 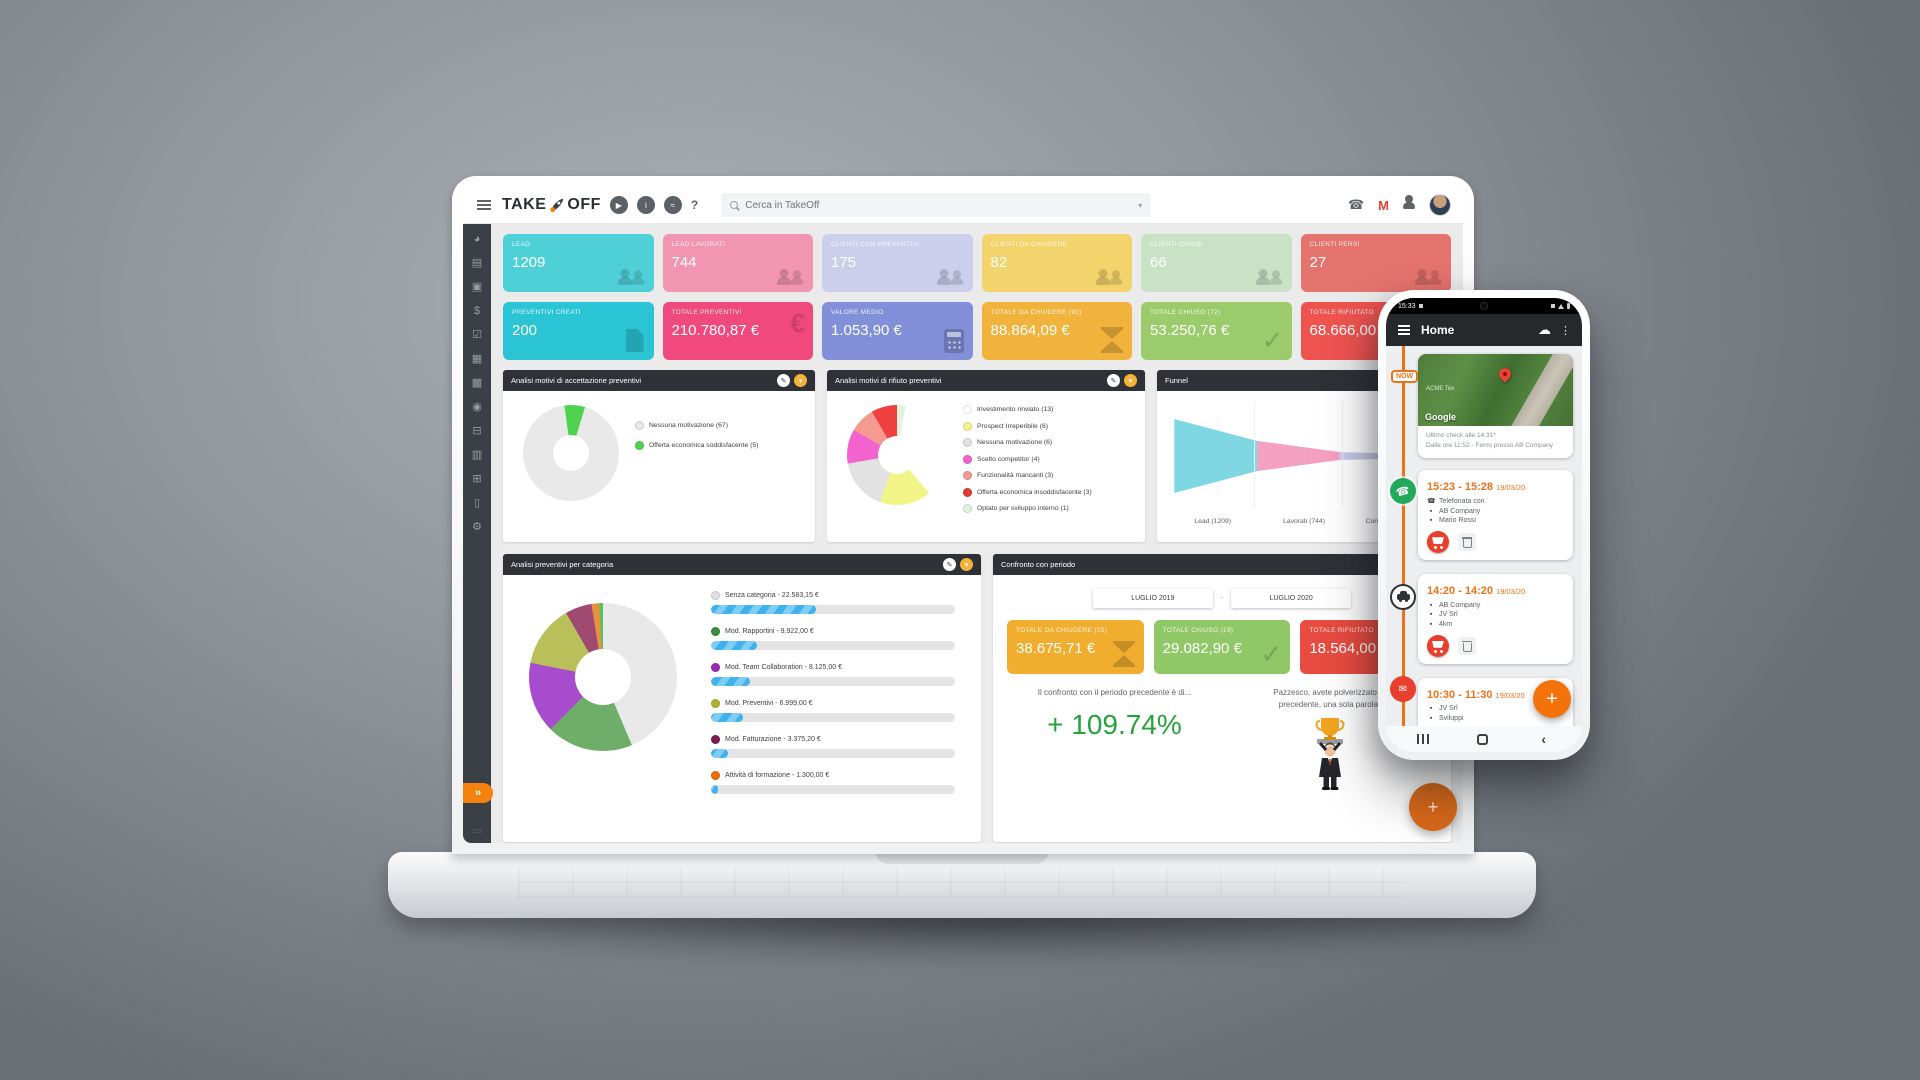 What do you see at coordinates (1431, 502) in the screenshot?
I see `phone-icon: ☎` at bounding box center [1431, 502].